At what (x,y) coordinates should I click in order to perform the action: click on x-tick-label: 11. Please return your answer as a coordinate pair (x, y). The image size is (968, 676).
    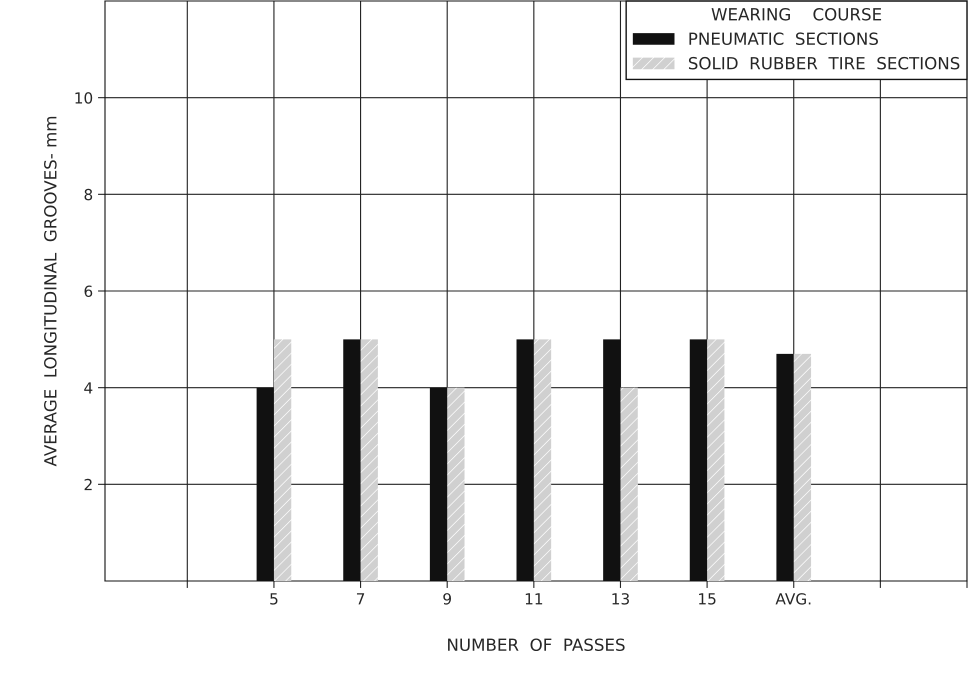
    Looking at the image, I should click on (534, 598).